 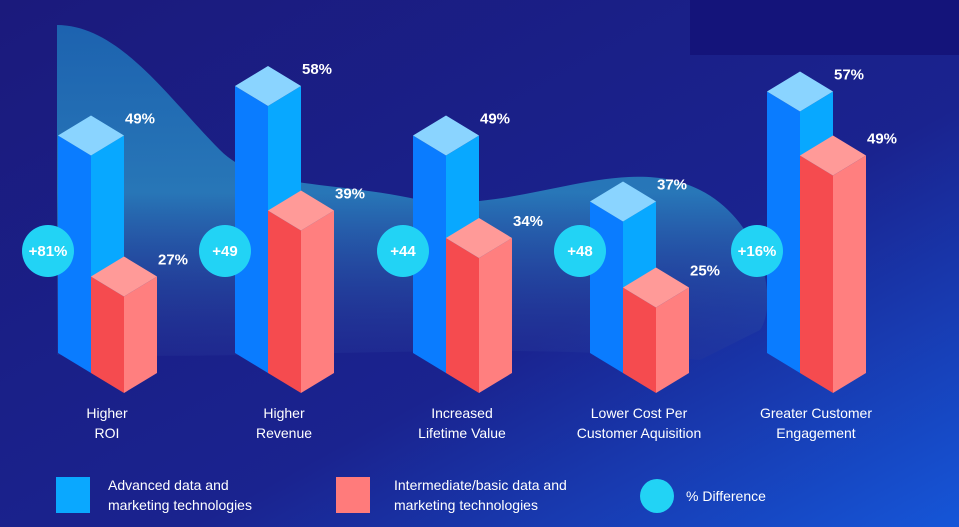 I want to click on bar-advanced-1-top-face, so click(x=268, y=86).